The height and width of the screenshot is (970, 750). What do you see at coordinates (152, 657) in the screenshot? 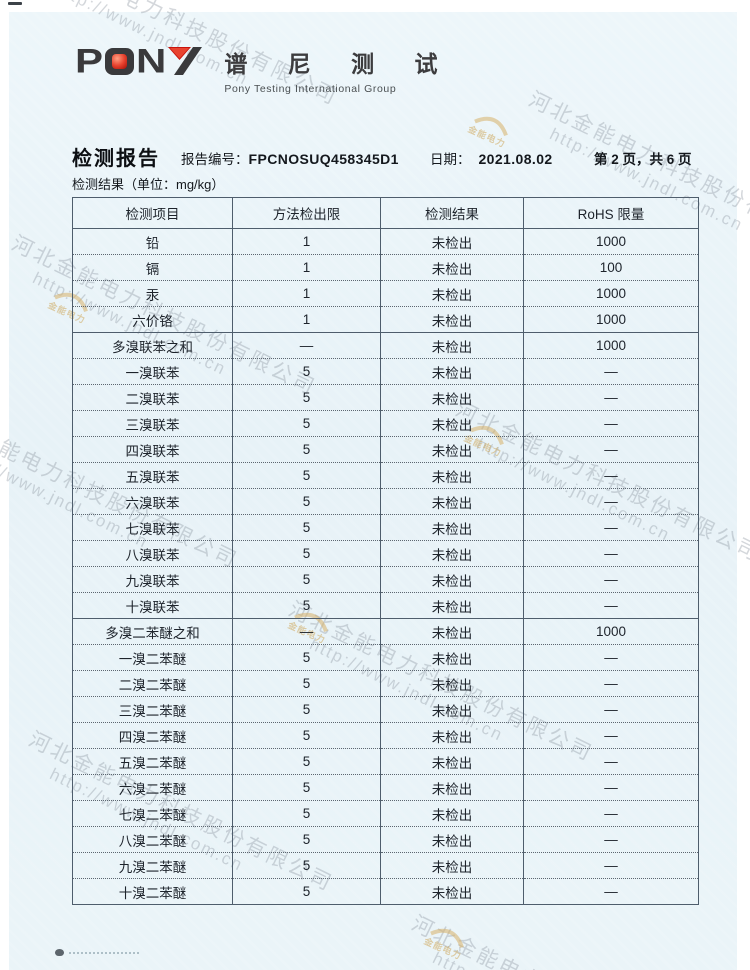
I see `cell-test-item: 一溴二苯醚` at bounding box center [152, 657].